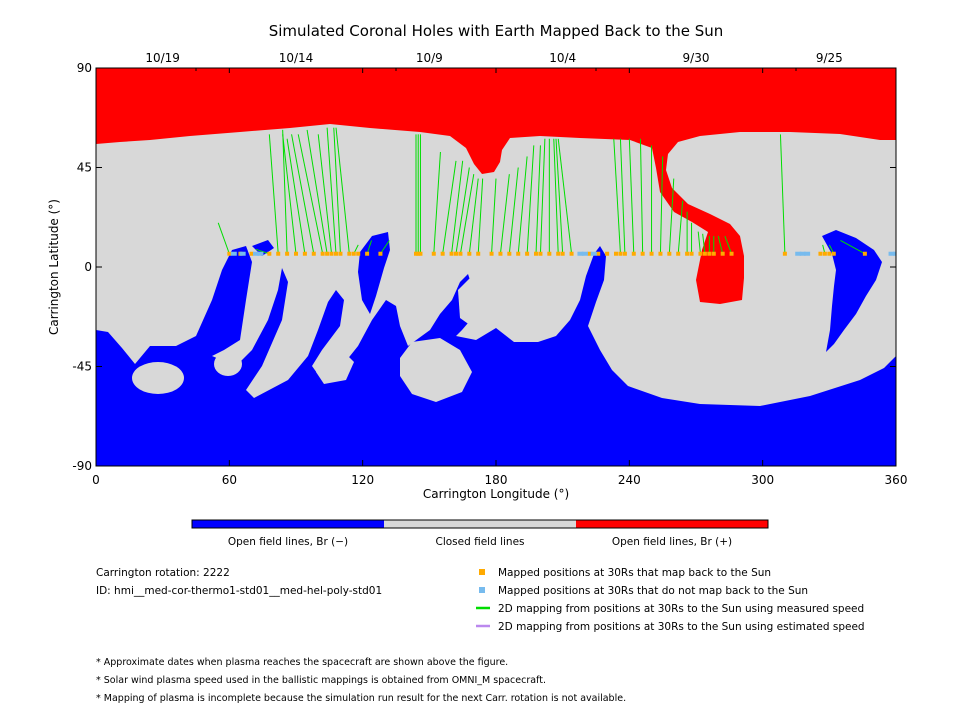  I want to click on unmapped-positions, so click(563, 253).